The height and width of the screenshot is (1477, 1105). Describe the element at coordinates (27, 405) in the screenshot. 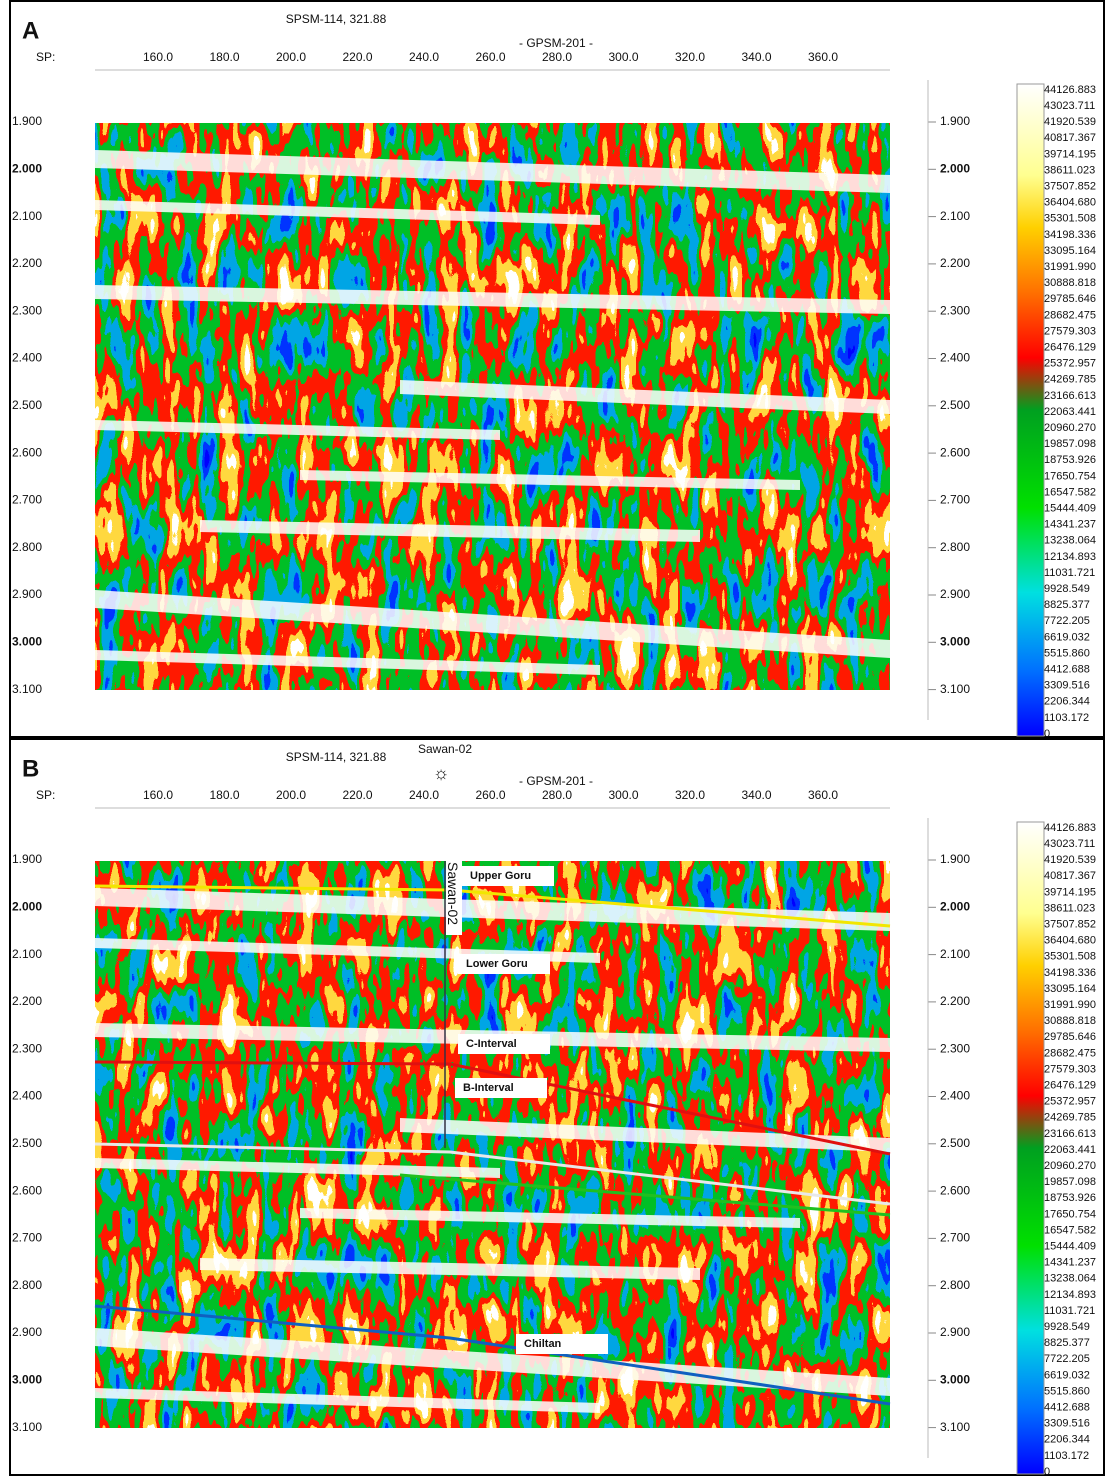

I see `time-tick-label: 2.500` at that location.